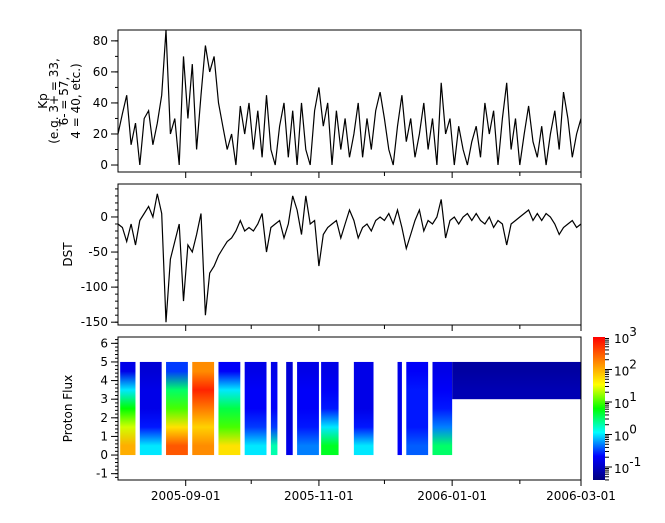 Image resolution: width=665 pixels, height=523 pixels. I want to click on x-tick-label: 2006-03-01, so click(581, 496).